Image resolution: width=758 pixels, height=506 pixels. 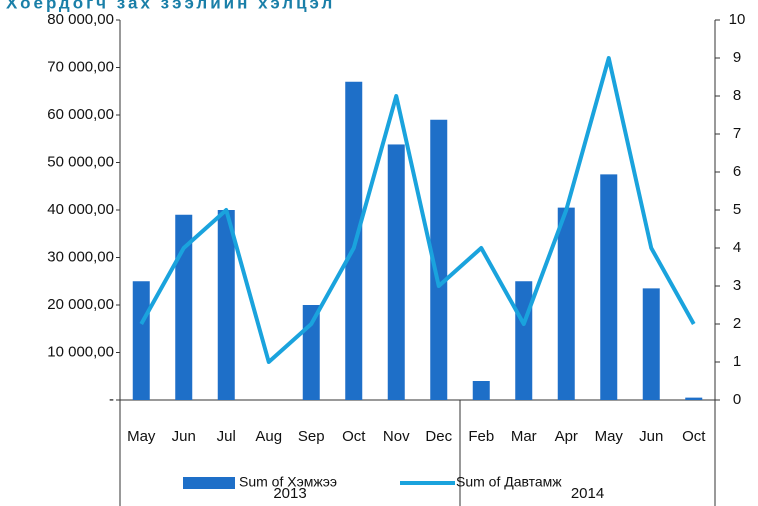 What do you see at coordinates (288, 482) in the screenshot?
I see `legend-label: Sum of Хэмжээ` at bounding box center [288, 482].